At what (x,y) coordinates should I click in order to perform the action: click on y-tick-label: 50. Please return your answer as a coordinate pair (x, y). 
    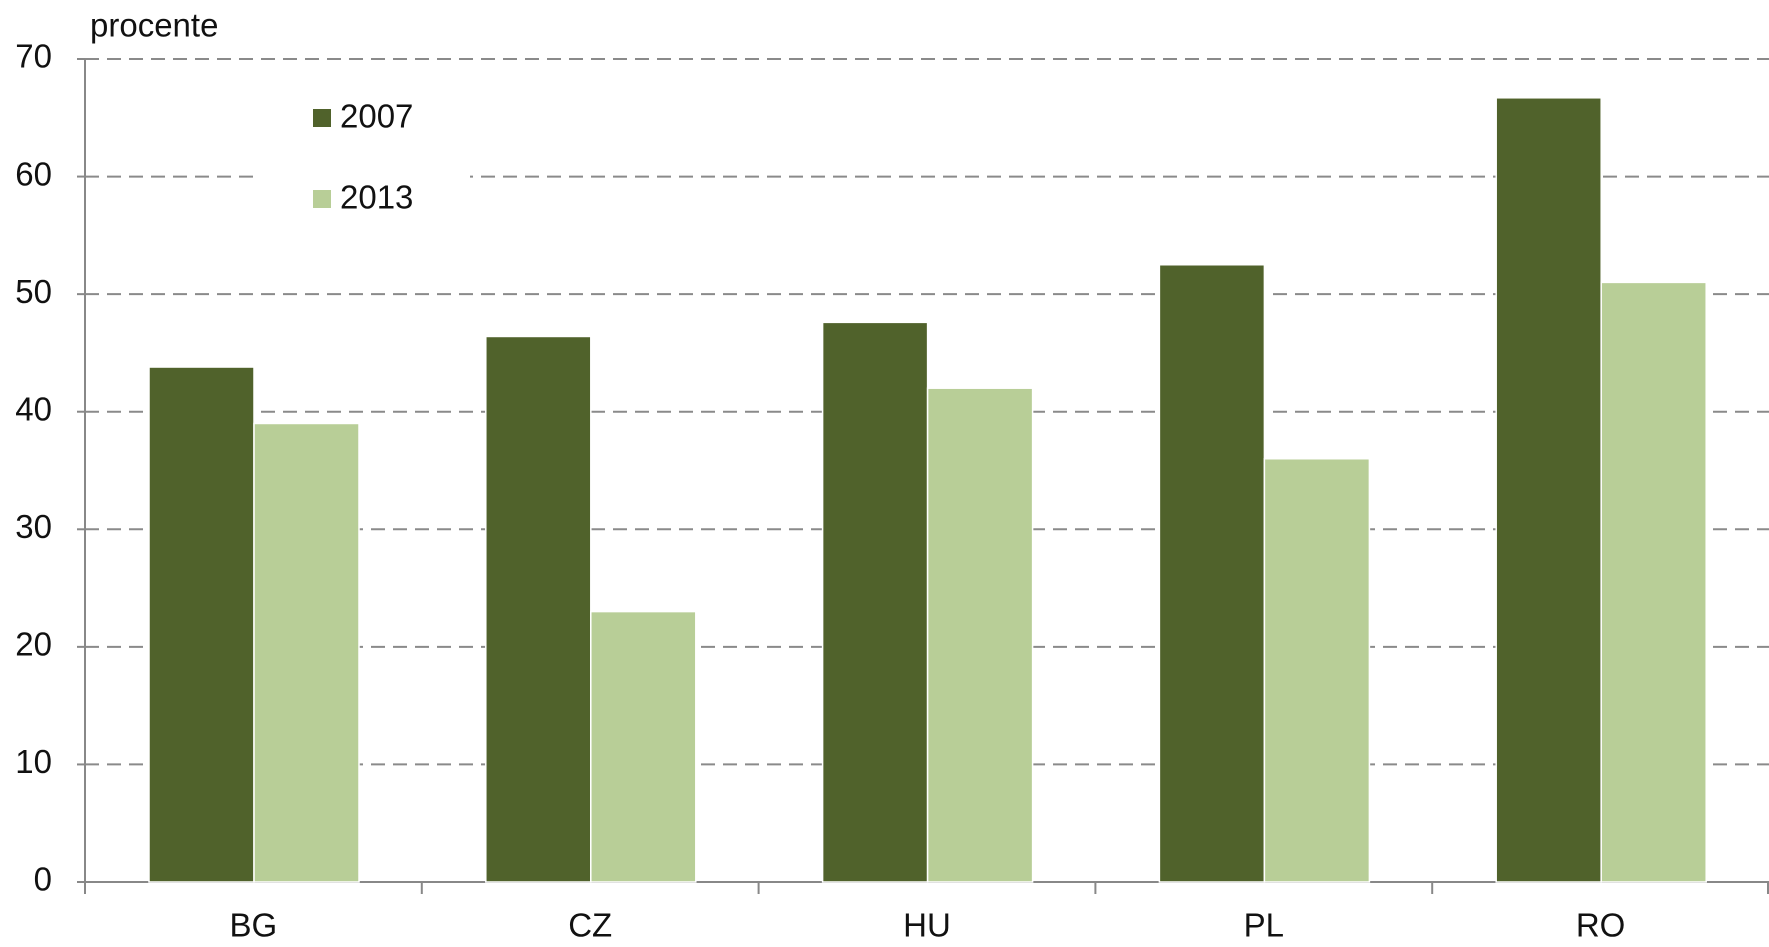
    Looking at the image, I should click on (33, 291).